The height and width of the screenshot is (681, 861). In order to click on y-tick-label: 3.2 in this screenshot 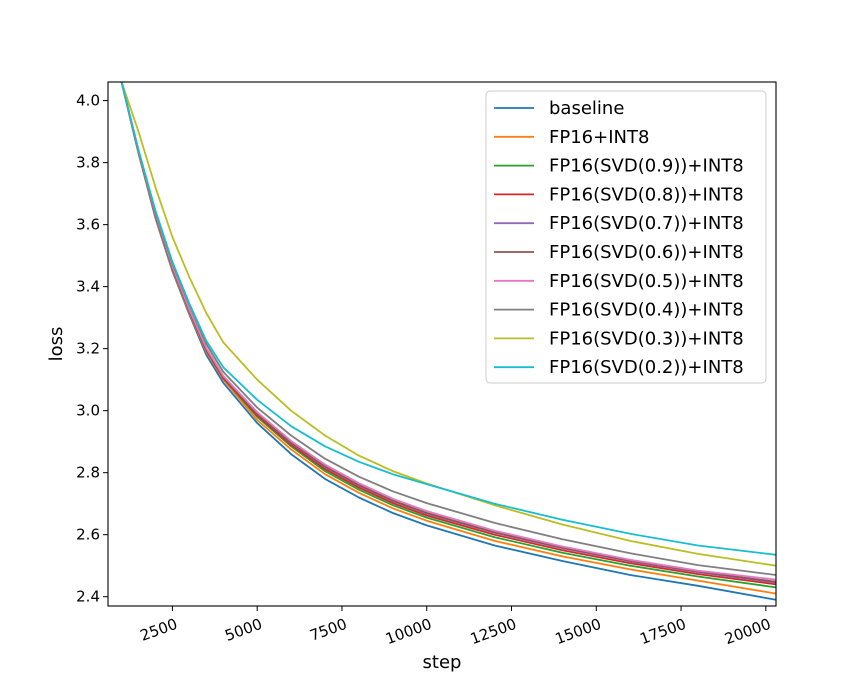, I will do `click(88, 349)`.